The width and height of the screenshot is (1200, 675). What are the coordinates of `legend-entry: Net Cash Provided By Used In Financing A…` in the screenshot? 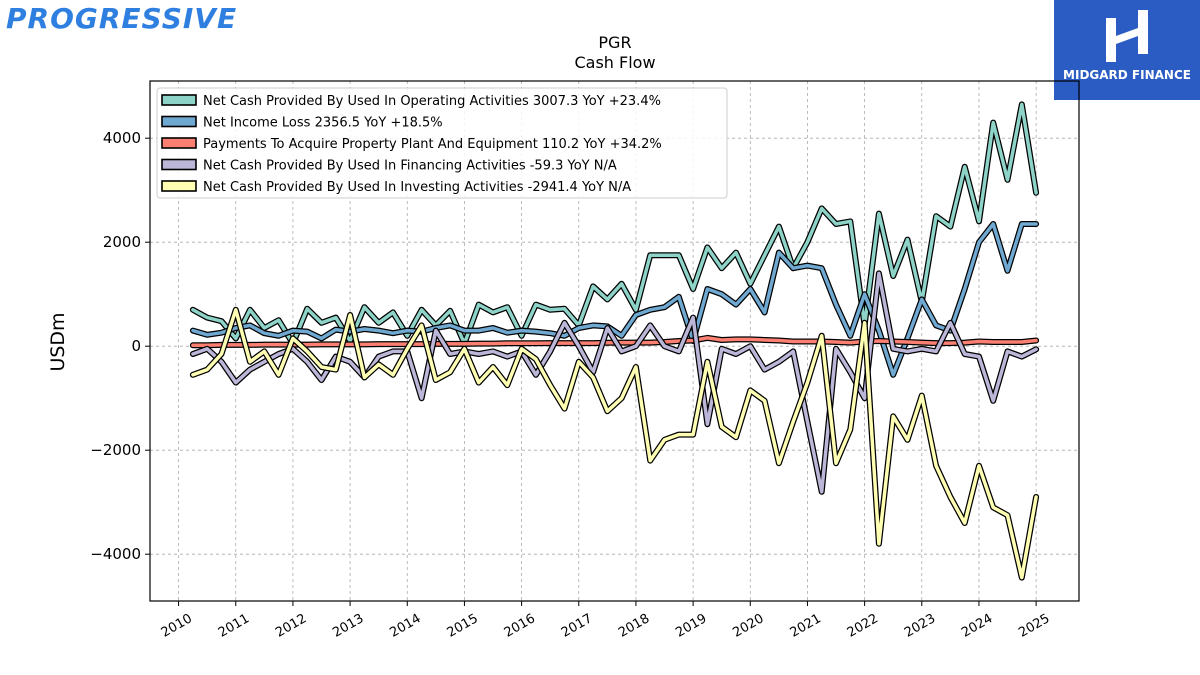 It's located at (410, 166).